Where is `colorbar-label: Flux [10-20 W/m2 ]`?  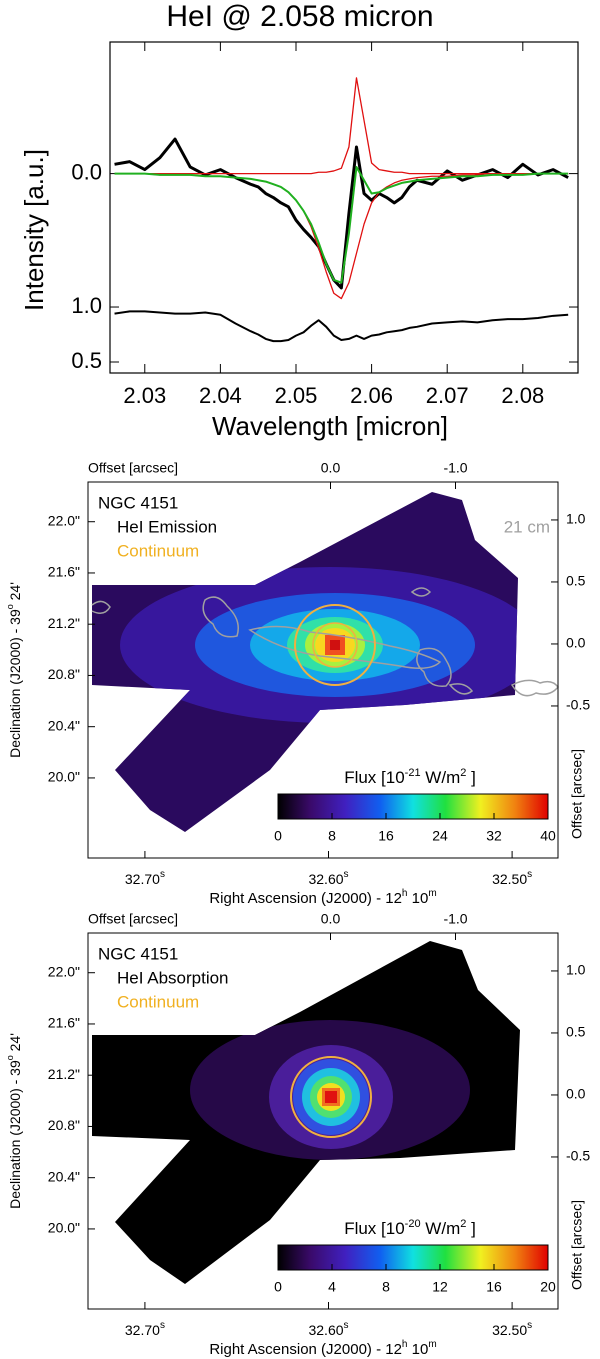 colorbar-label: Flux [10-20 W/m2 ] is located at coordinates (410, 1228).